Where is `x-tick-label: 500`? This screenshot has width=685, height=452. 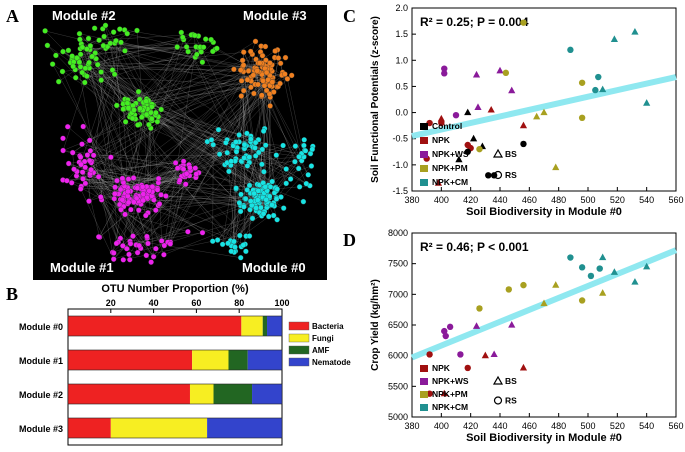 x-tick-label: 500 is located at coordinates (587, 426).